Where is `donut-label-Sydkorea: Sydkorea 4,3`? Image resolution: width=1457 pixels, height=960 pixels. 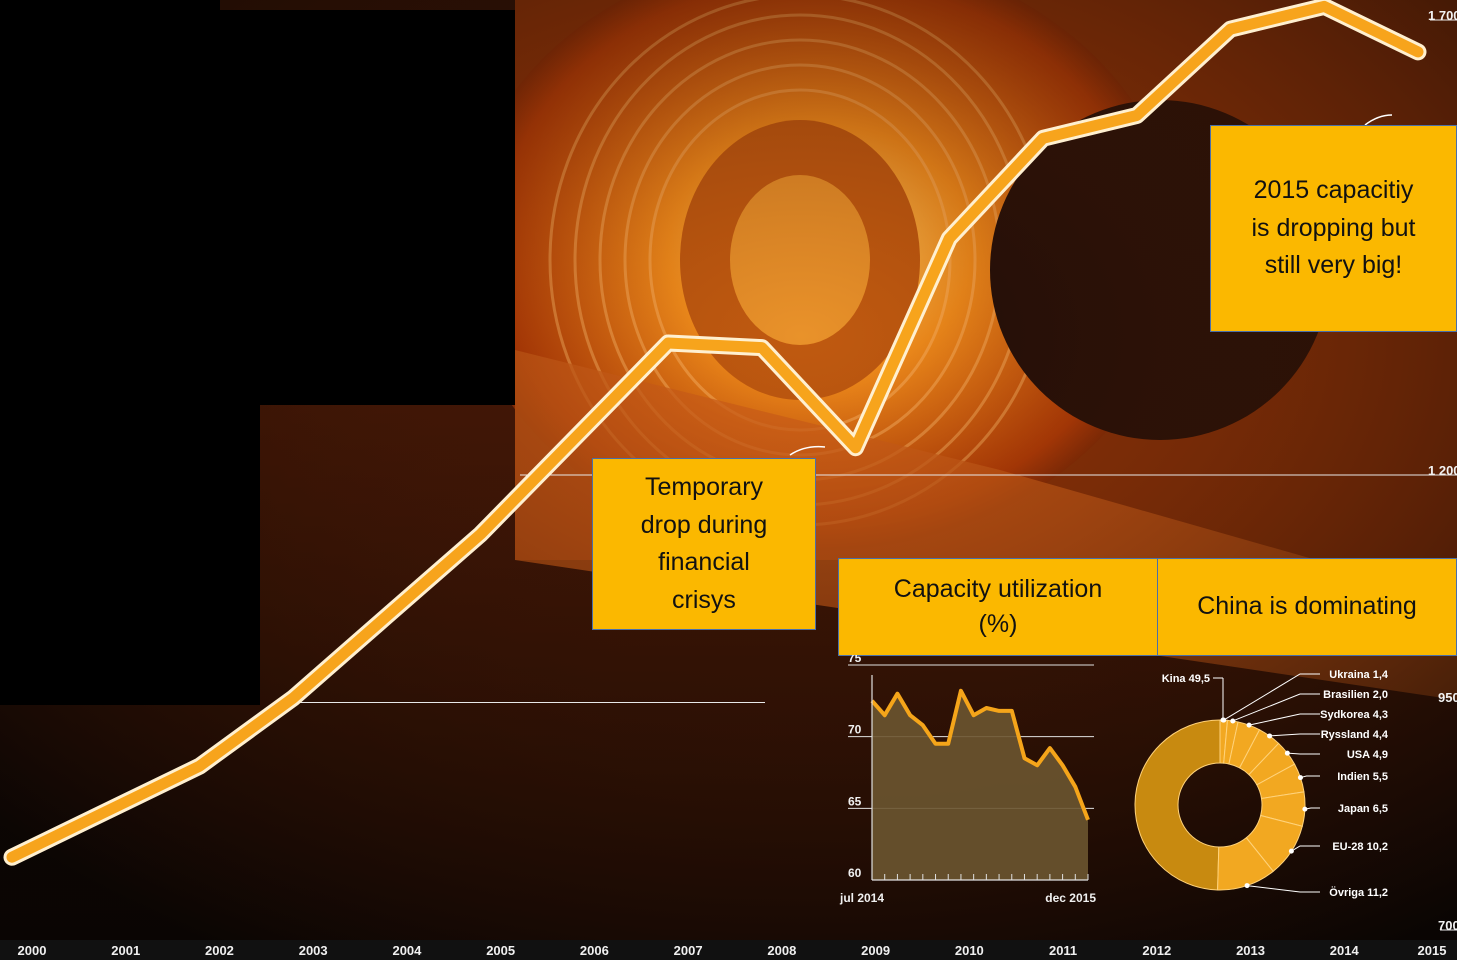 donut-label-Sydkorea: Sydkorea 4,3 is located at coordinates (1354, 715).